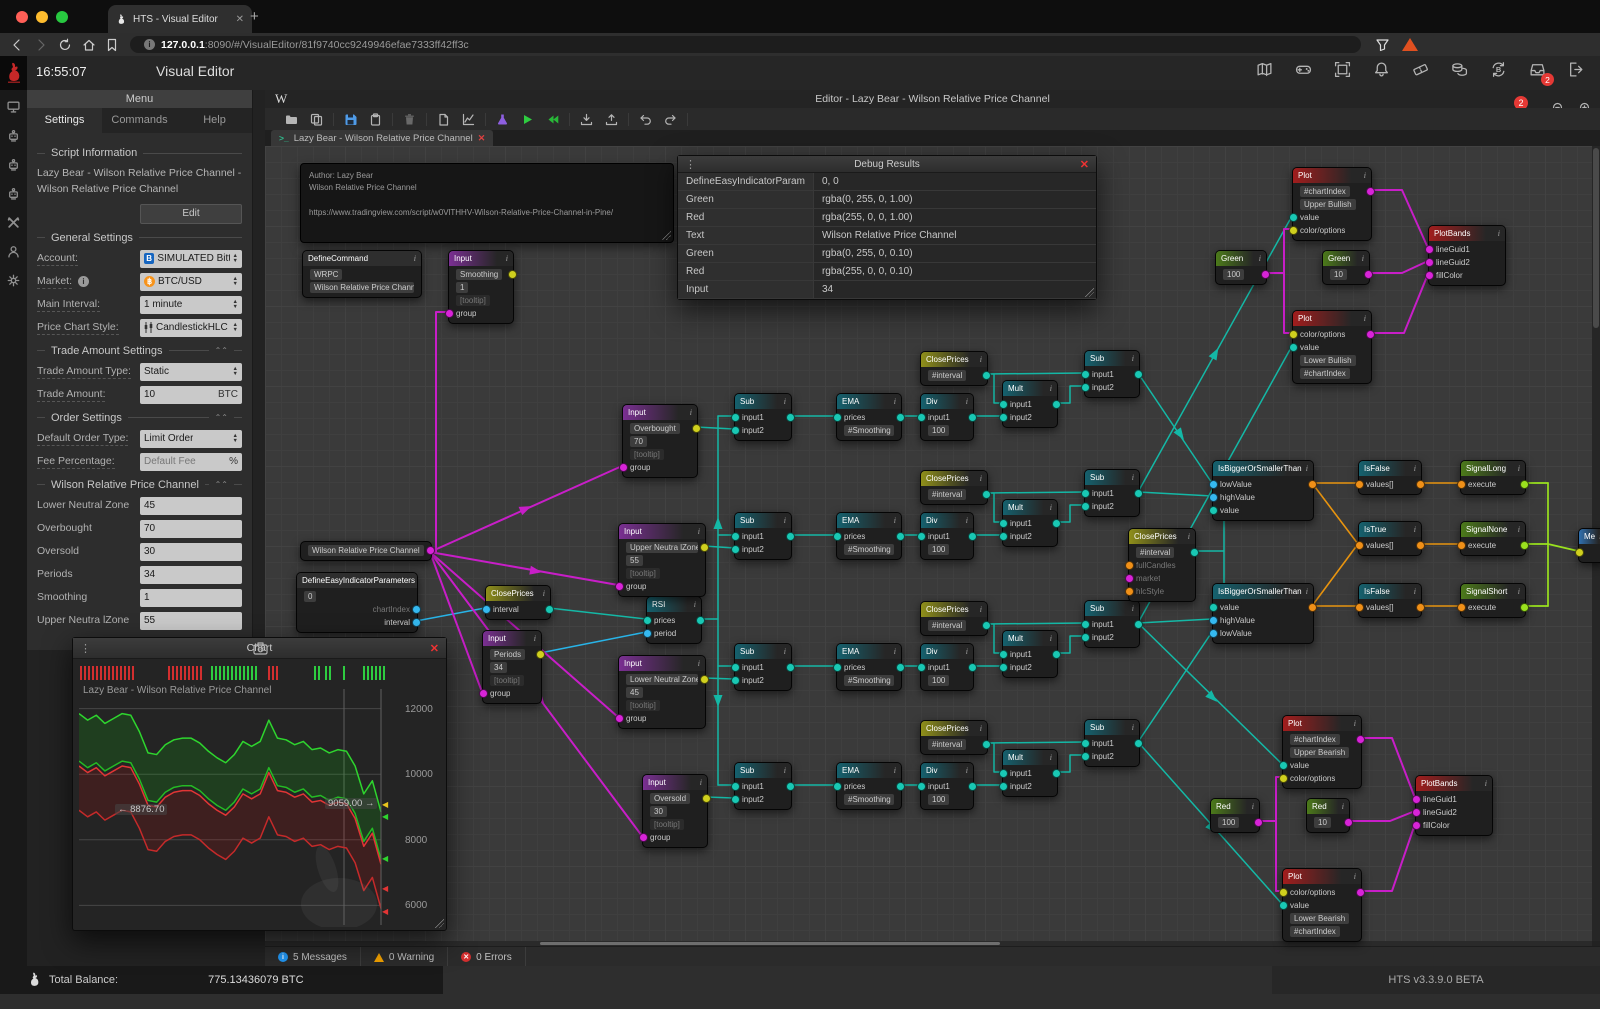 The image size is (1600, 1009). What do you see at coordinates (1577, 70) in the screenshot?
I see `exit-icon` at bounding box center [1577, 70].